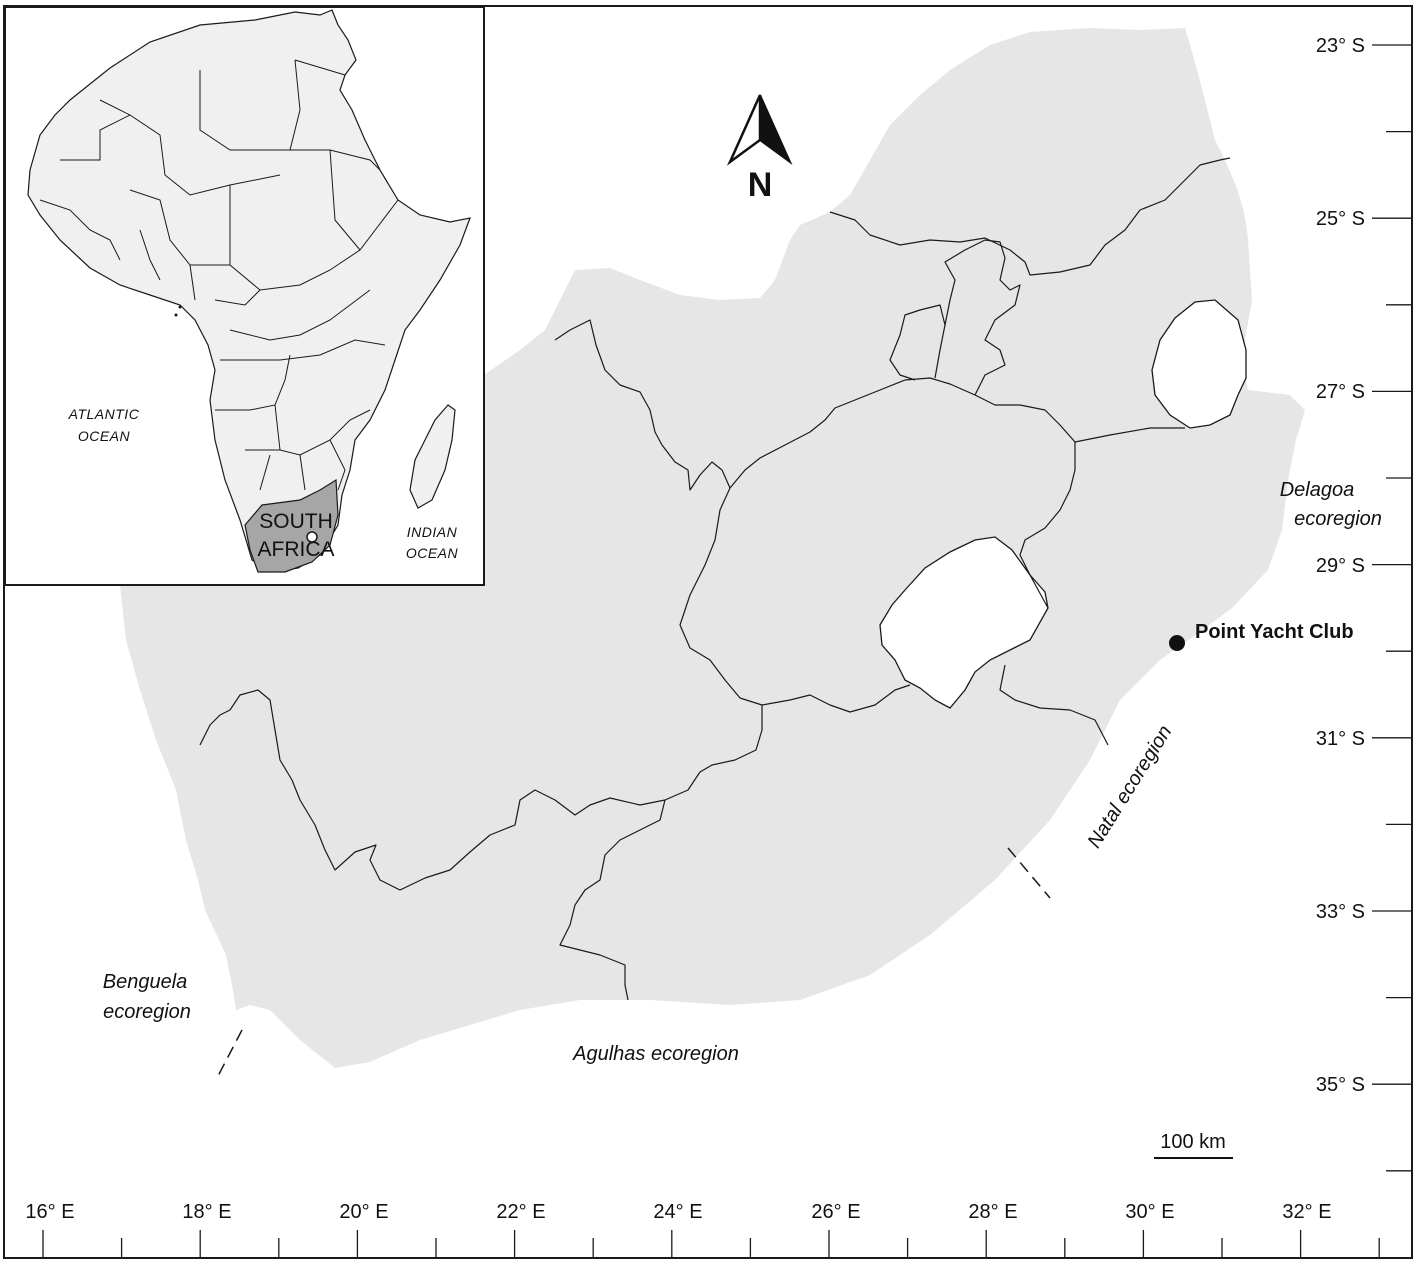  What do you see at coordinates (363, 1212) in the screenshot?
I see `lon-label: 20° E` at bounding box center [363, 1212].